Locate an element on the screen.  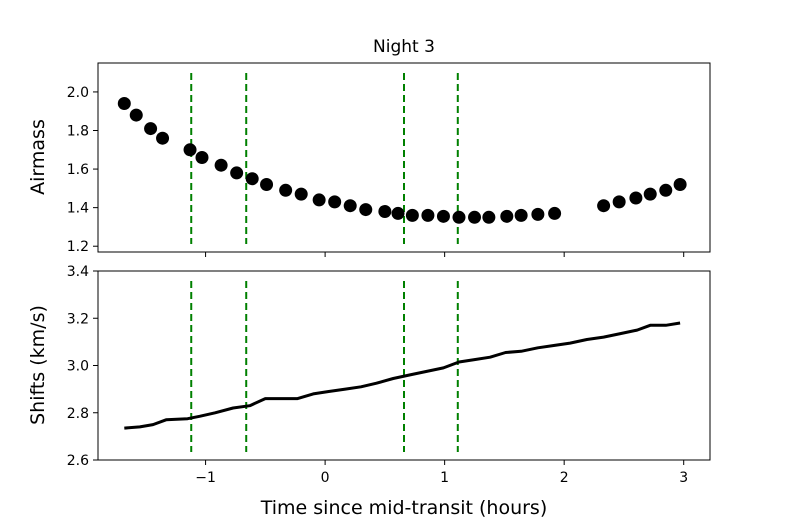
x-tick-label: −1 is located at coordinates (205, 478).